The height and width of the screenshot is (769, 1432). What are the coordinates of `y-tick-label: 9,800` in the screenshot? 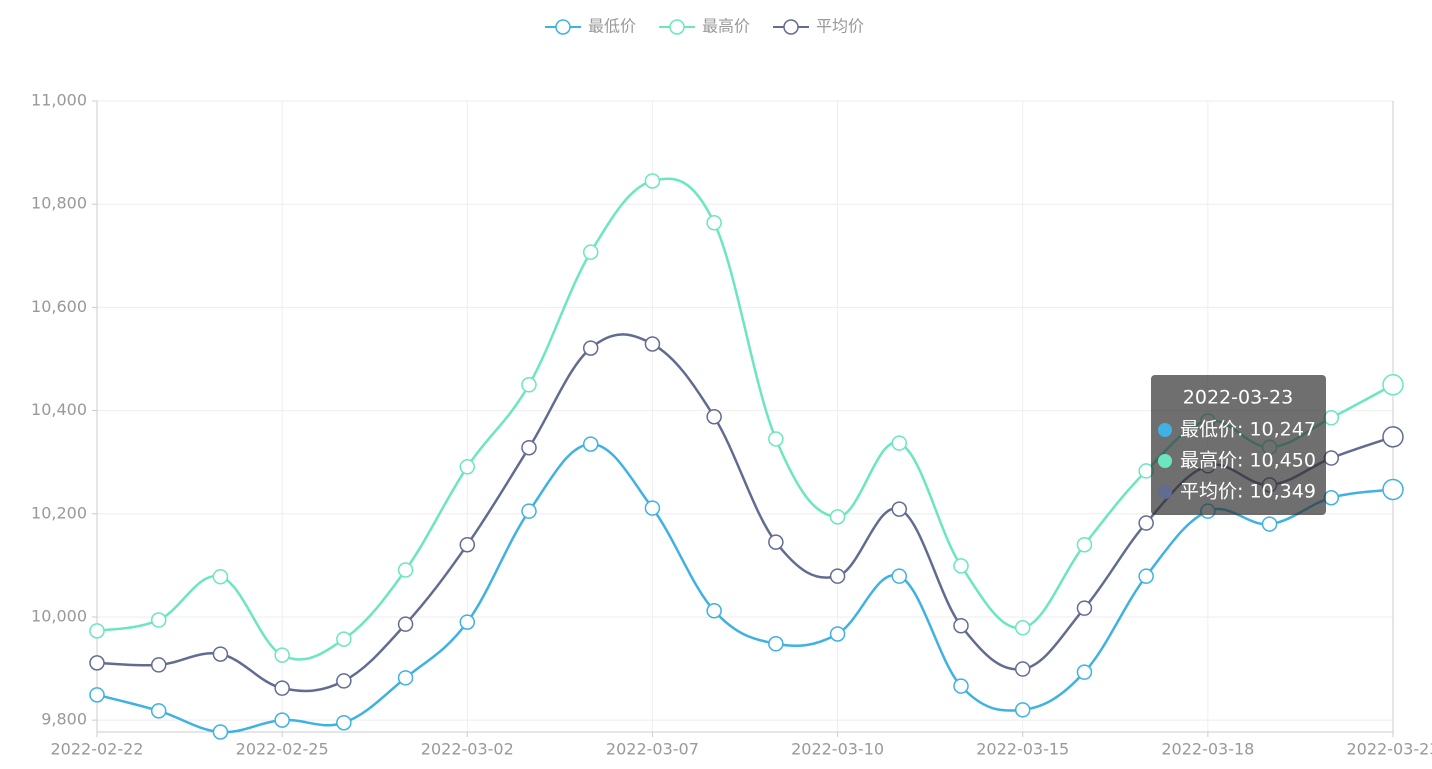 It's located at (64, 719).